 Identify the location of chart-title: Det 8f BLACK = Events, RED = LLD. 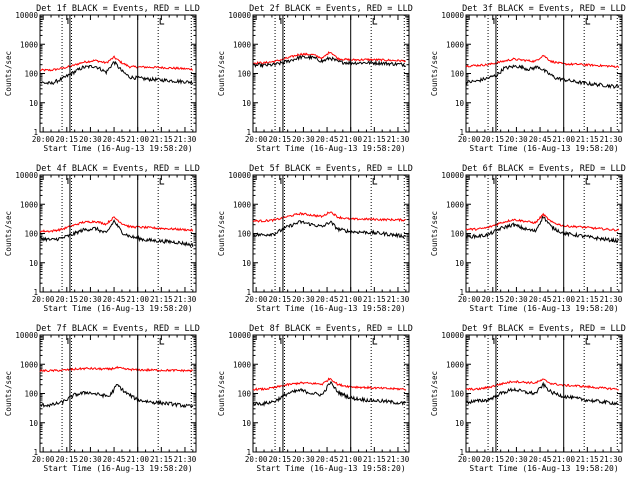
(331, 329).